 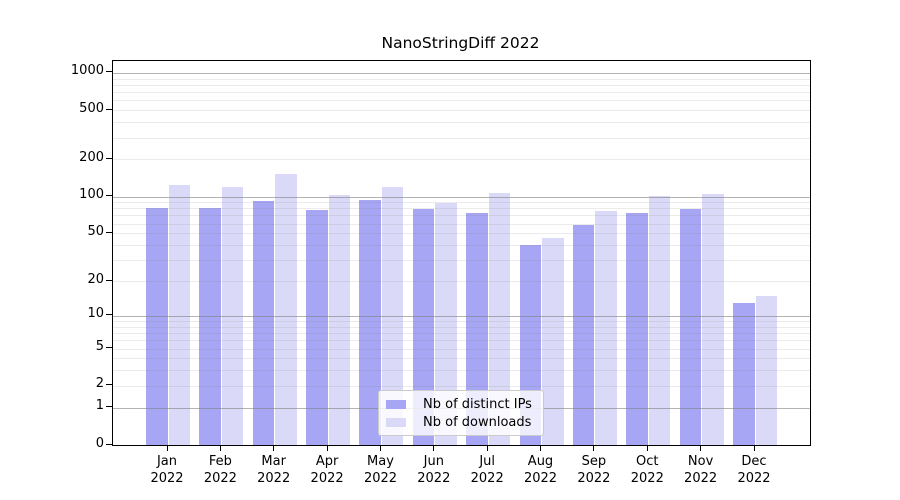 What do you see at coordinates (540, 461) in the screenshot?
I see `x-tick-month: Aug` at bounding box center [540, 461].